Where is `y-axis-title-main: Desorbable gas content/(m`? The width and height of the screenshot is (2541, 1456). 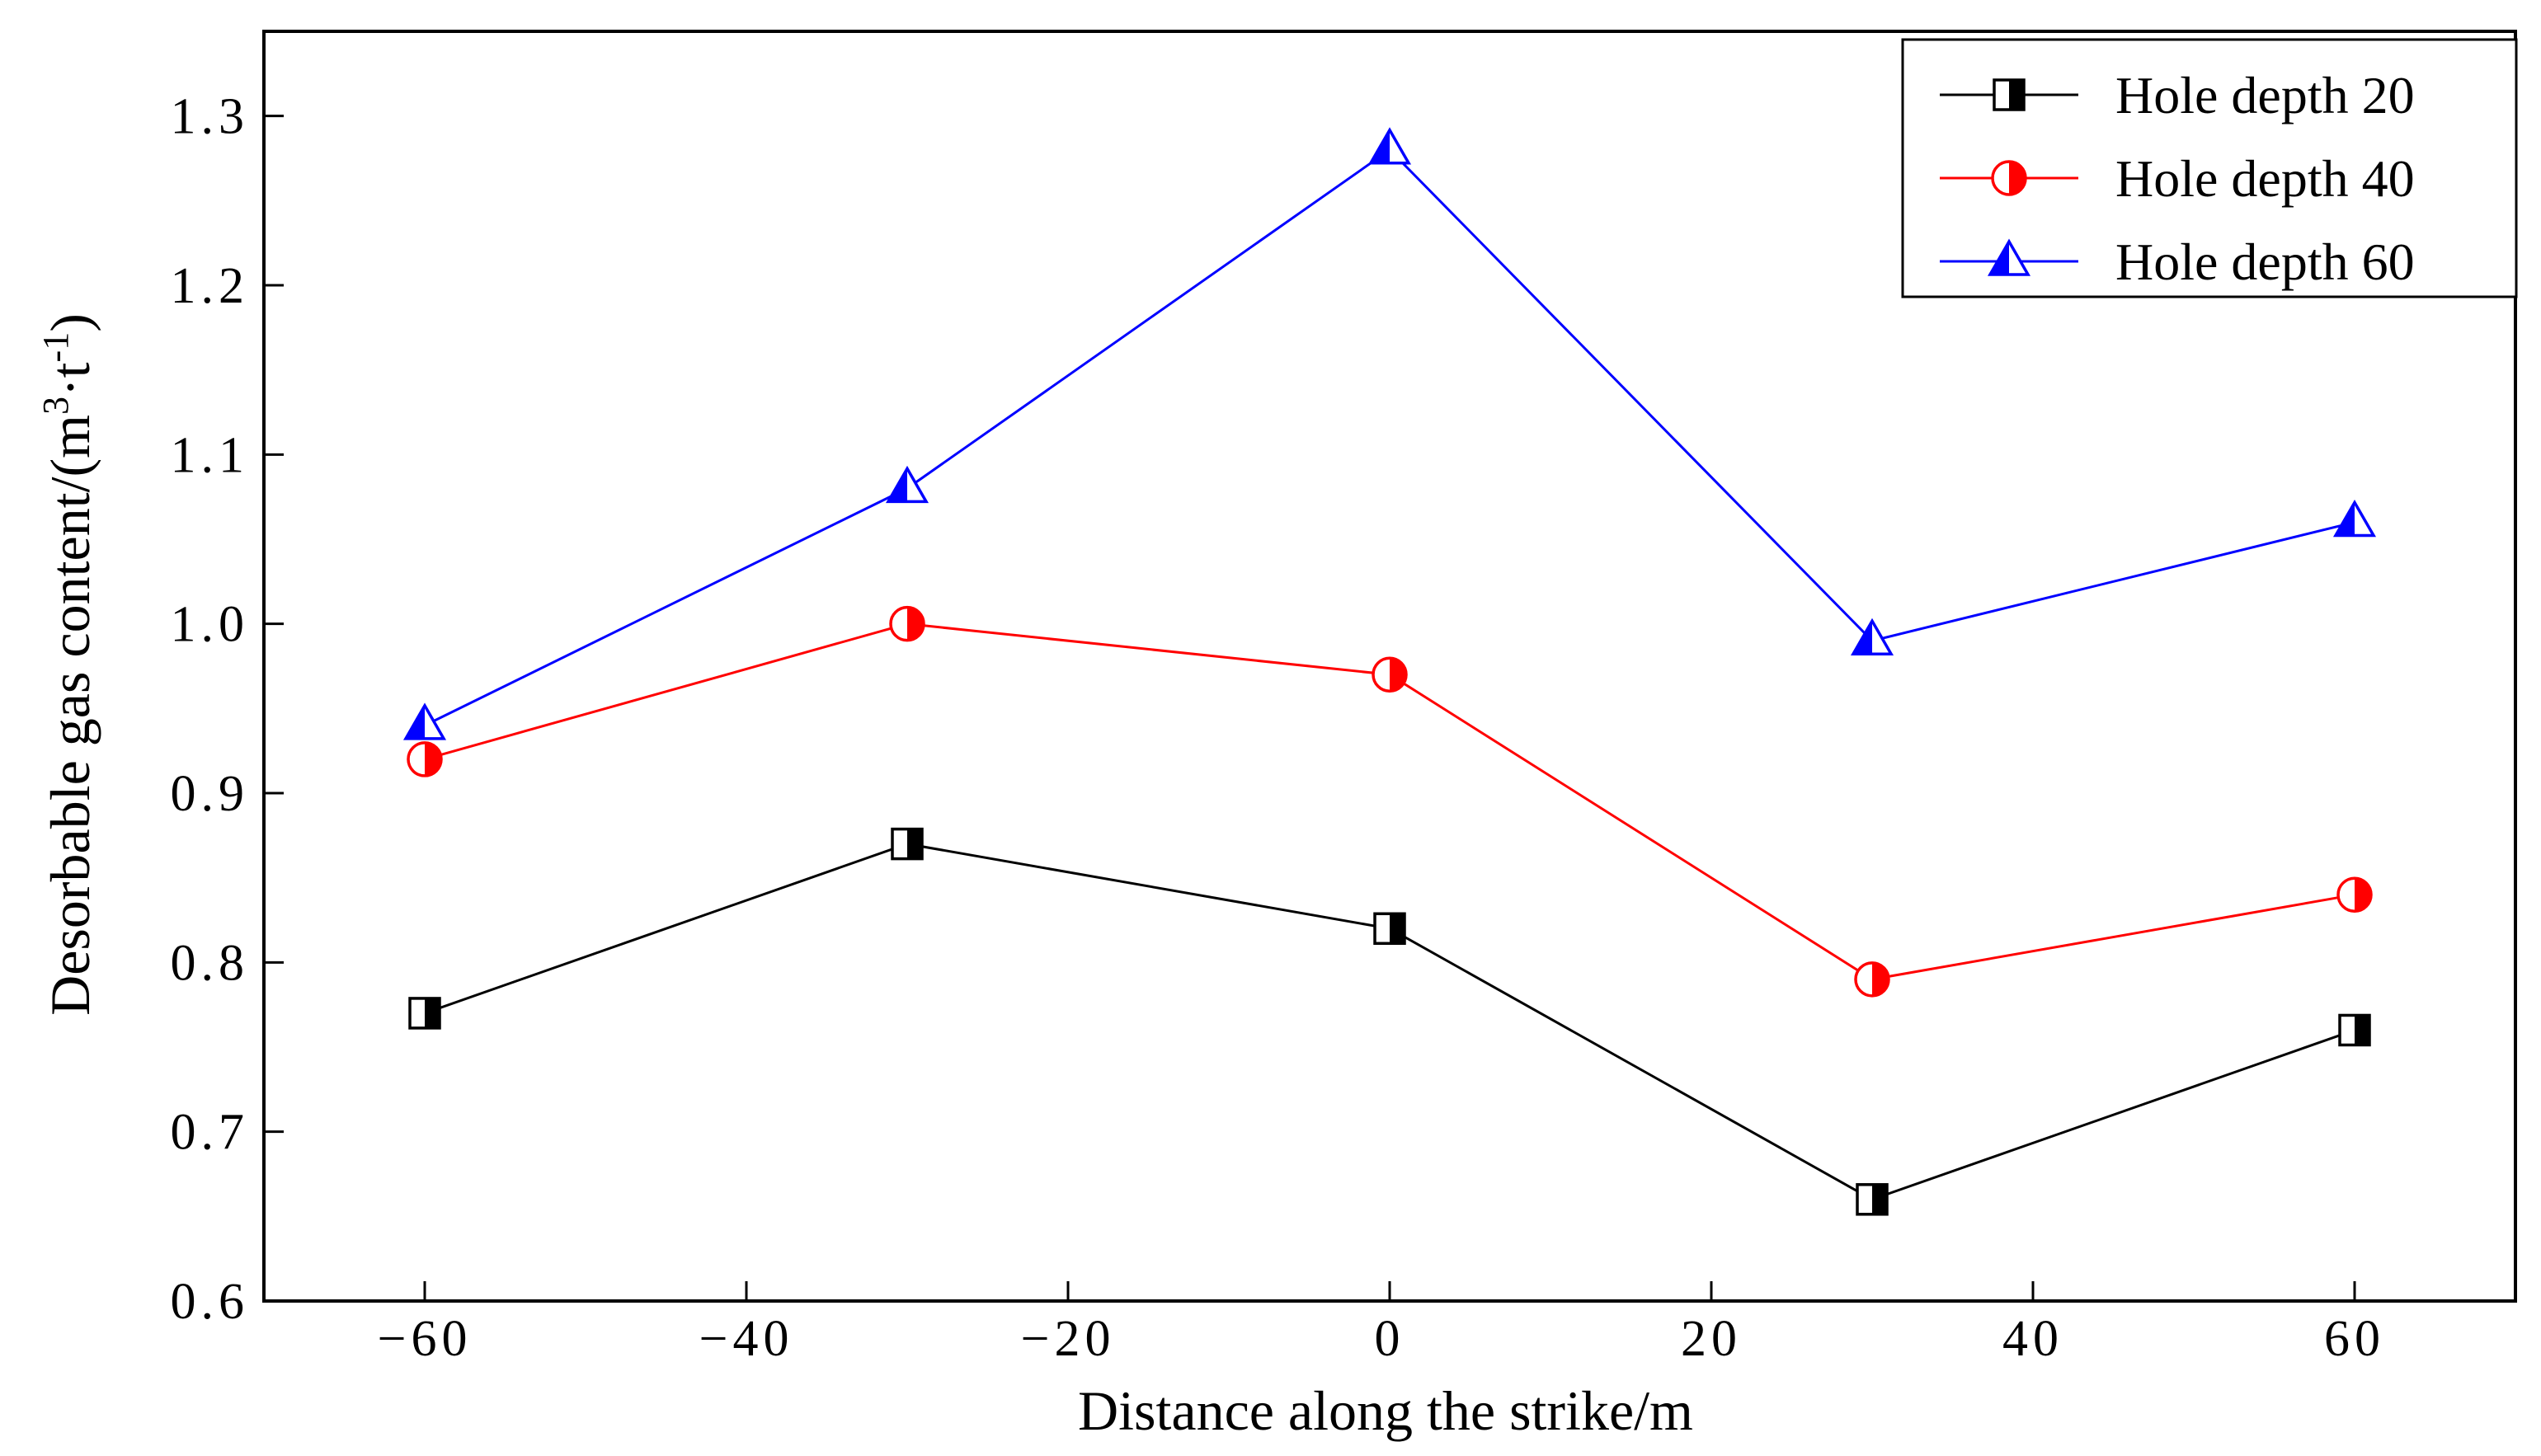 y-axis-title-main: Desorbable gas content/(m is located at coordinates (70, 715).